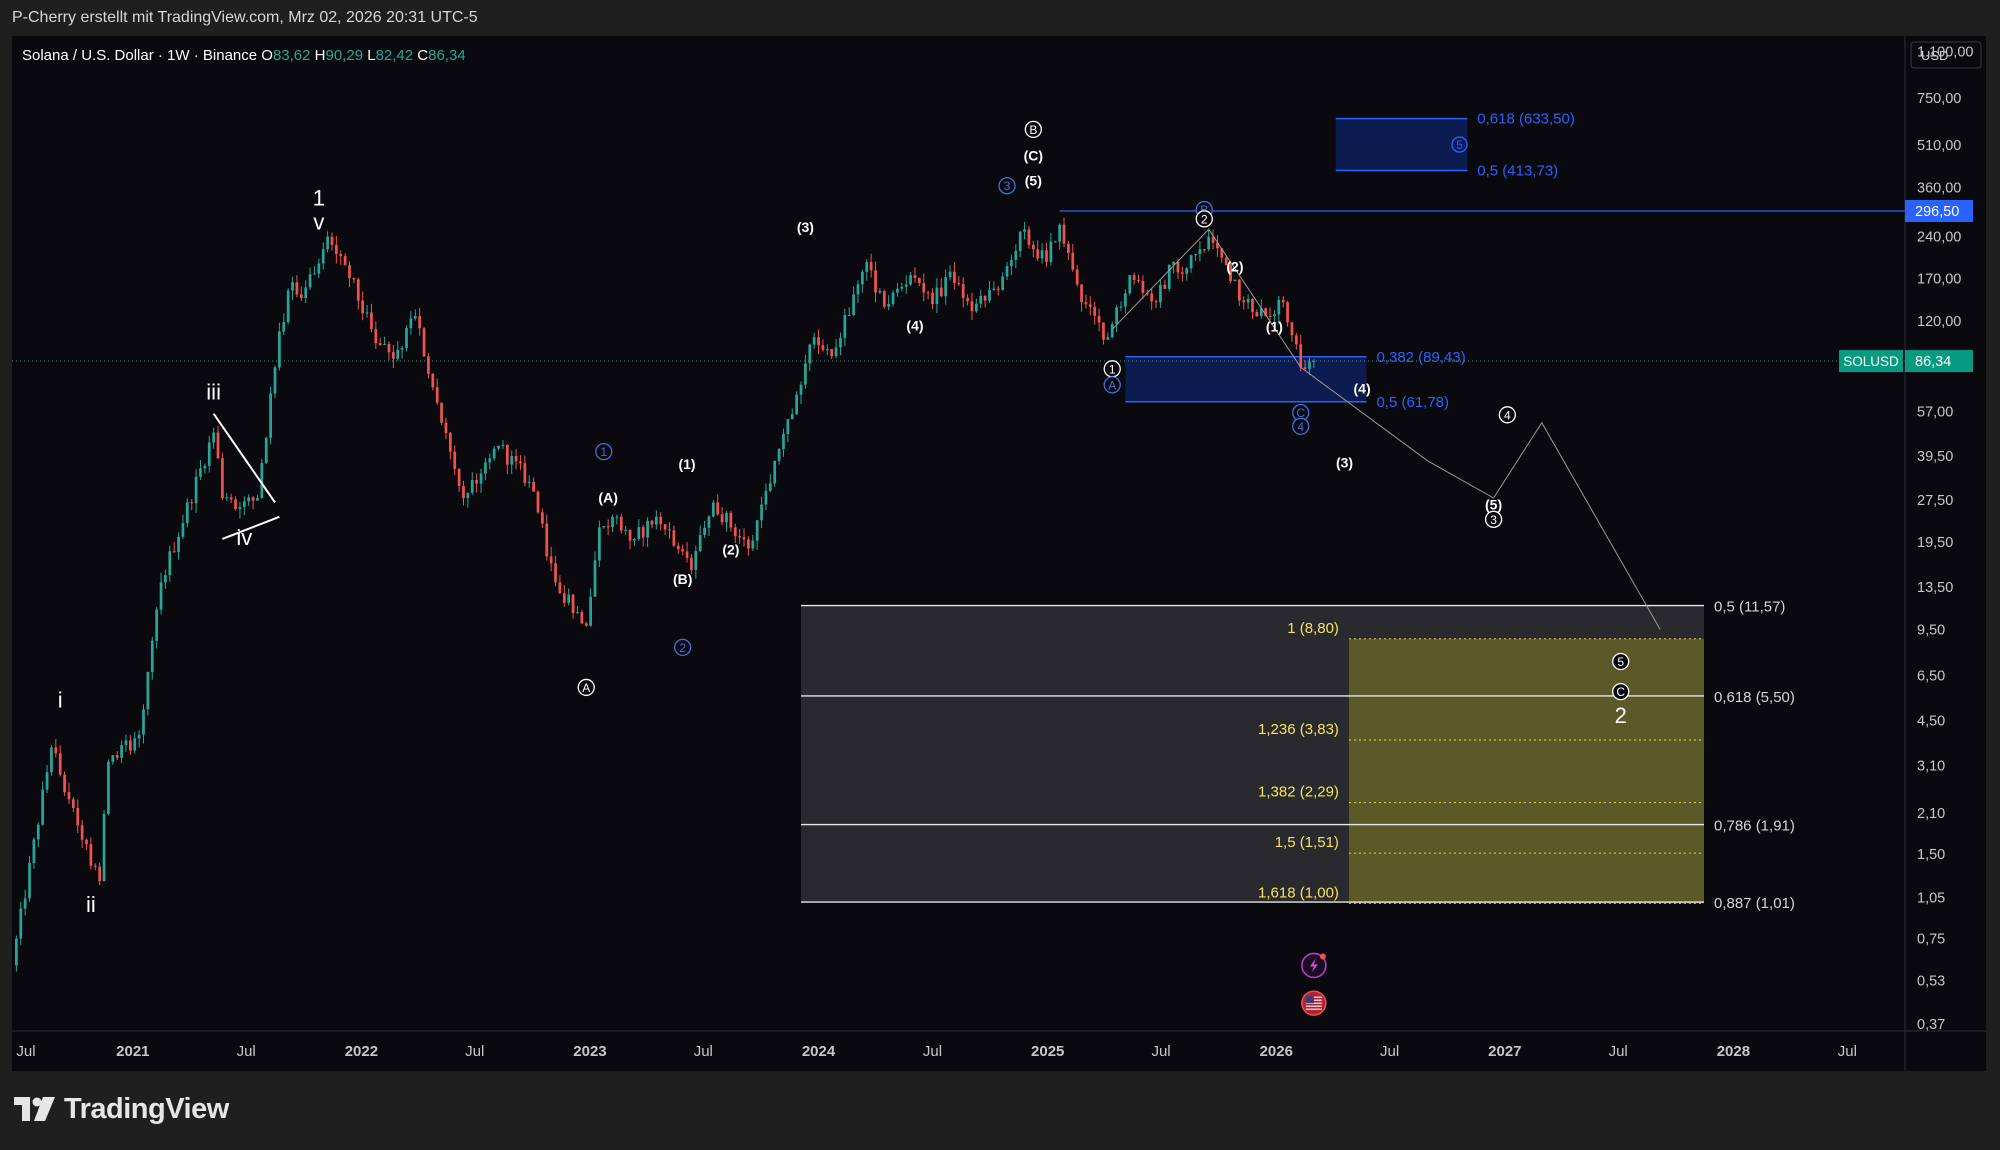  I want to click on fib-extension-box, so click(1526, 771).